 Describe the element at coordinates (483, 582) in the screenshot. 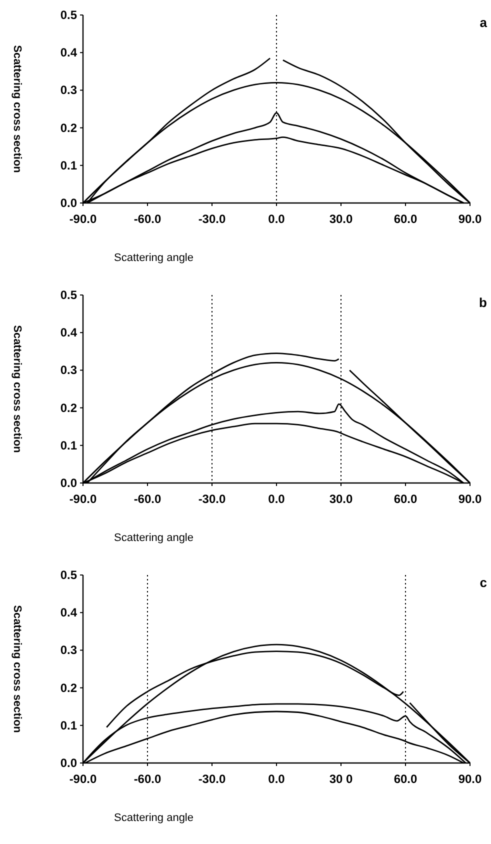

I see `chart-title: c` at that location.